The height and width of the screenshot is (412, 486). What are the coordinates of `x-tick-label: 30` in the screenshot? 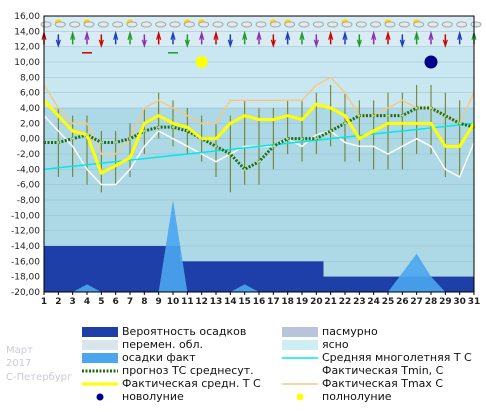 It's located at (459, 302).